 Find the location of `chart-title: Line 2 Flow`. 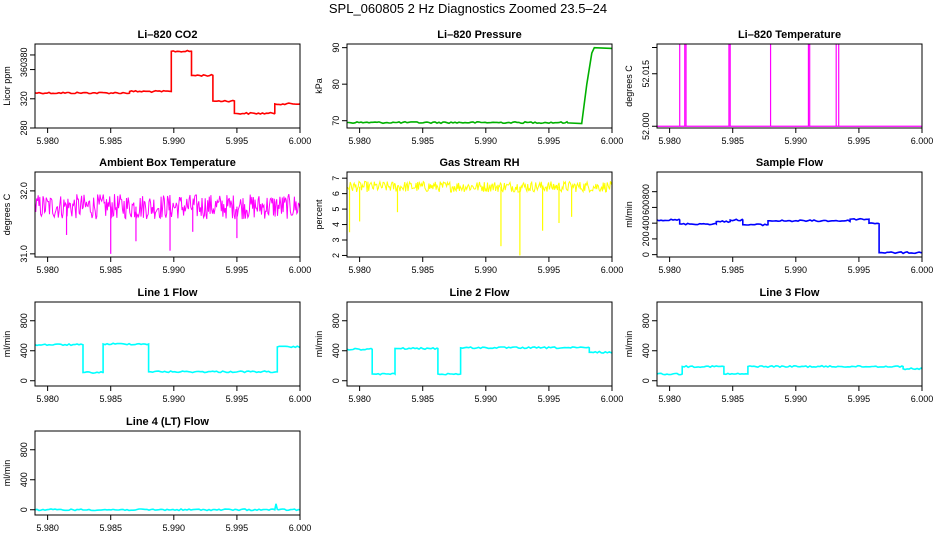

chart-title: Line 2 Flow is located at coordinates (480, 293).